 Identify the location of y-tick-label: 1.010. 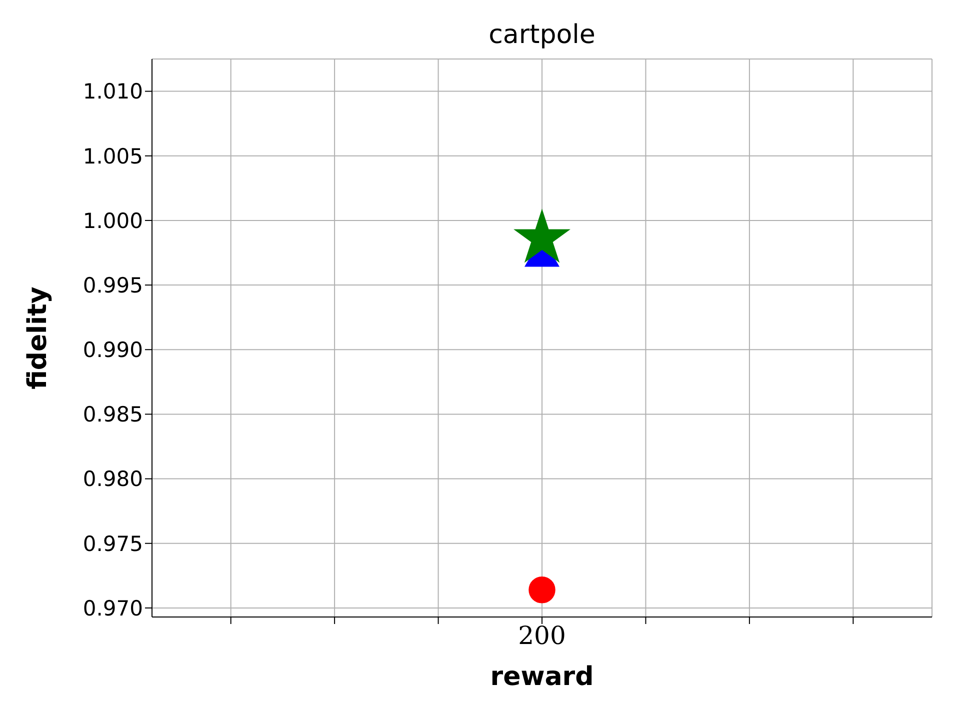
(112, 92).